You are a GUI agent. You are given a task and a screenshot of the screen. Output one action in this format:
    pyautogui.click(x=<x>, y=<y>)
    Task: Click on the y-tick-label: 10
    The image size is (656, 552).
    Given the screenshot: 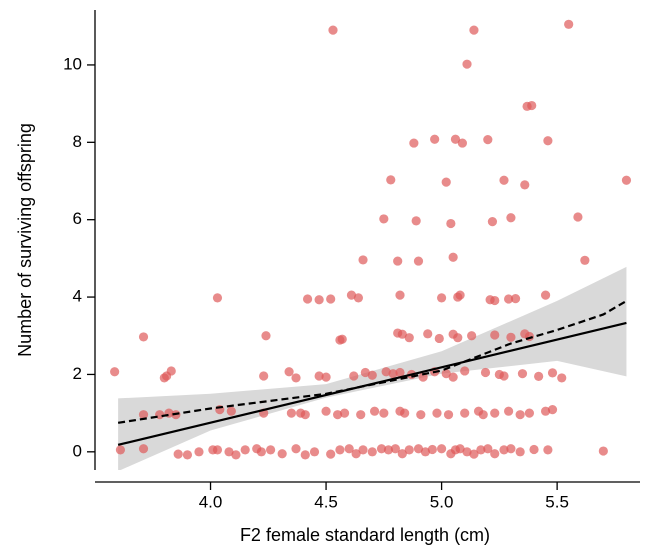 What is the action you would take?
    pyautogui.click(x=72, y=63)
    